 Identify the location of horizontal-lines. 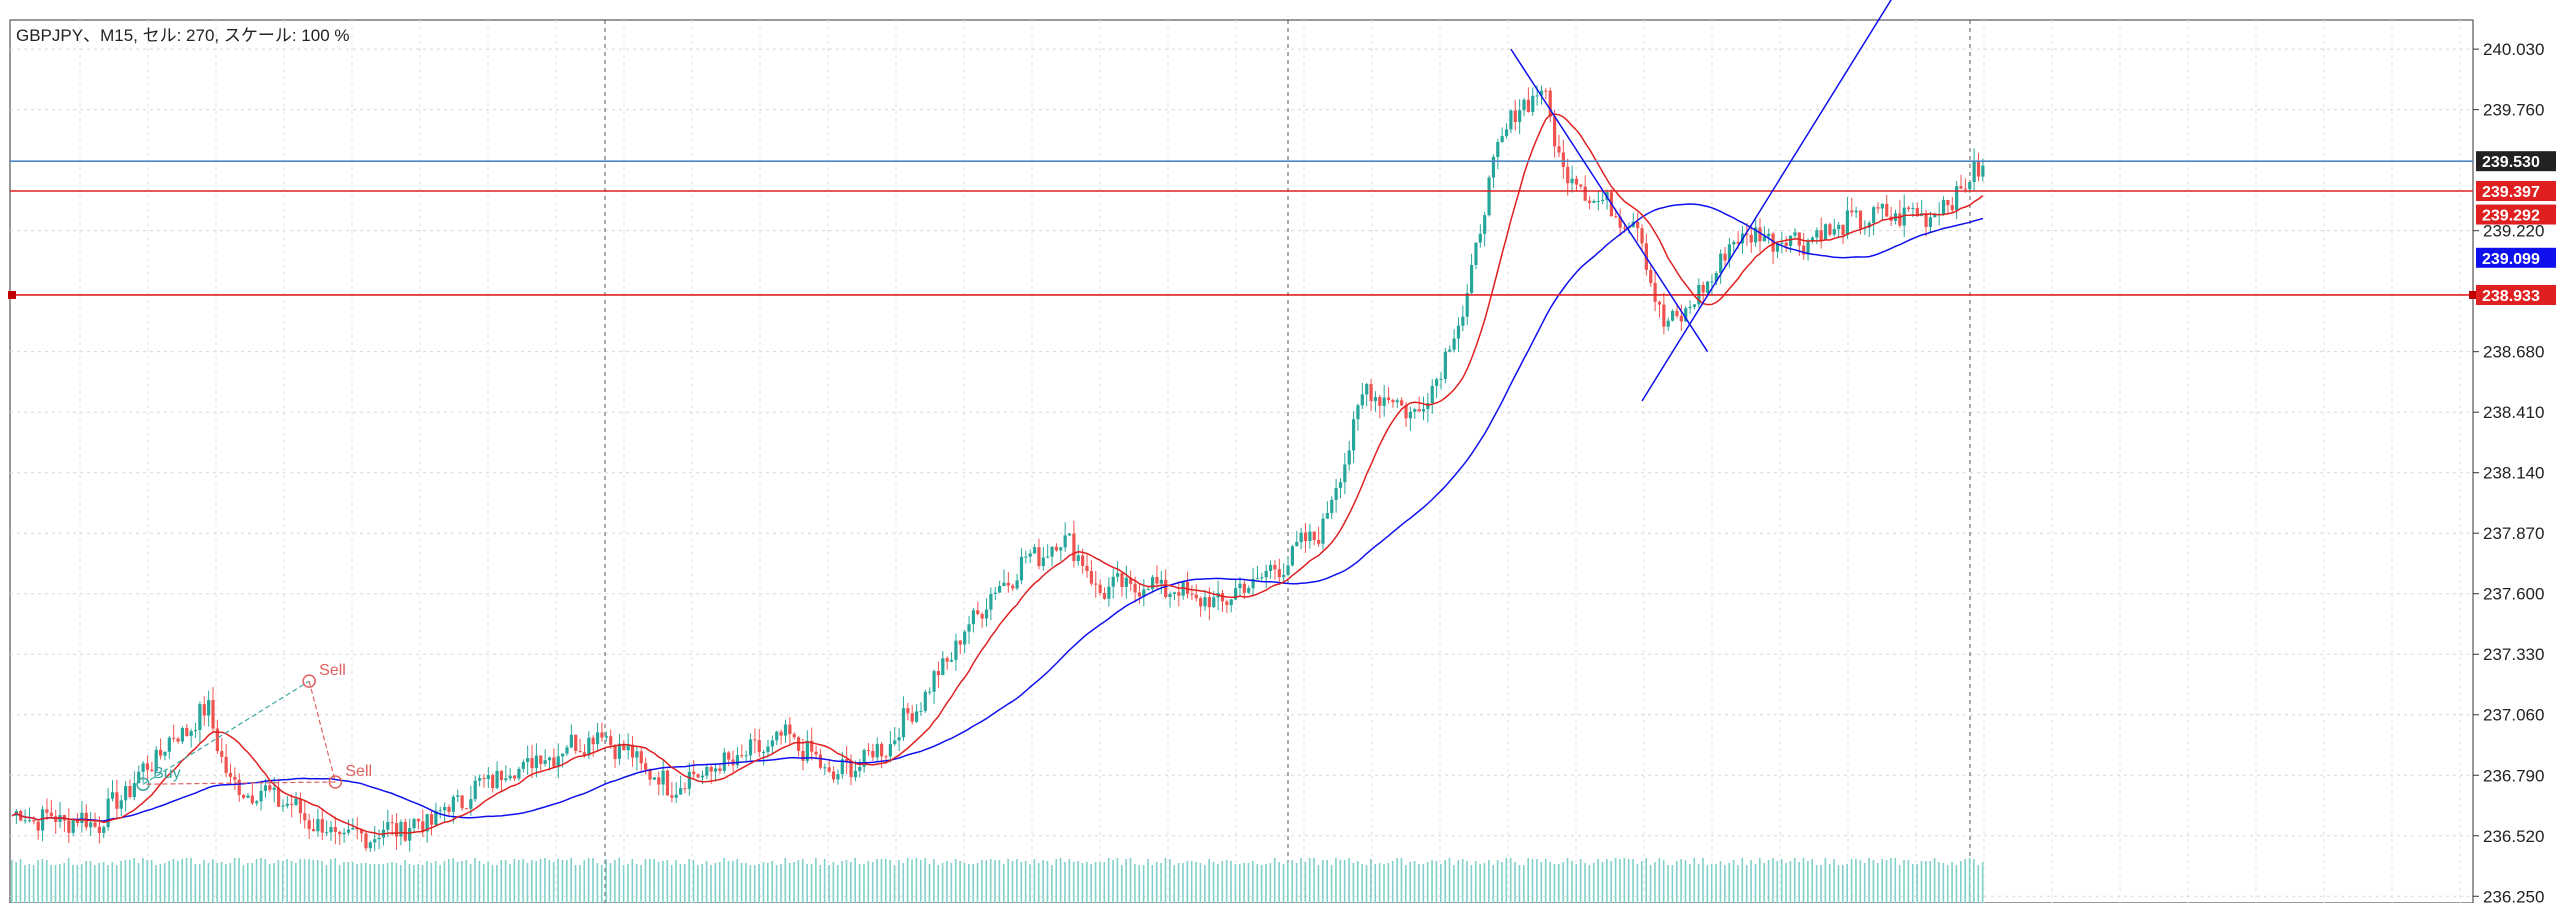
(1242, 229).